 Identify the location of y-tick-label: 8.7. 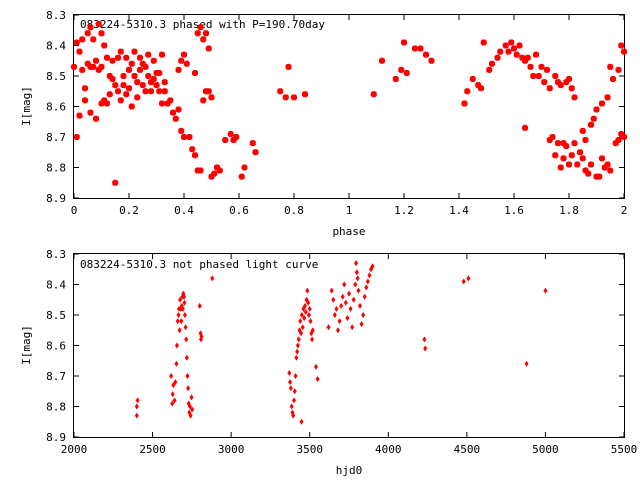
(56, 376).